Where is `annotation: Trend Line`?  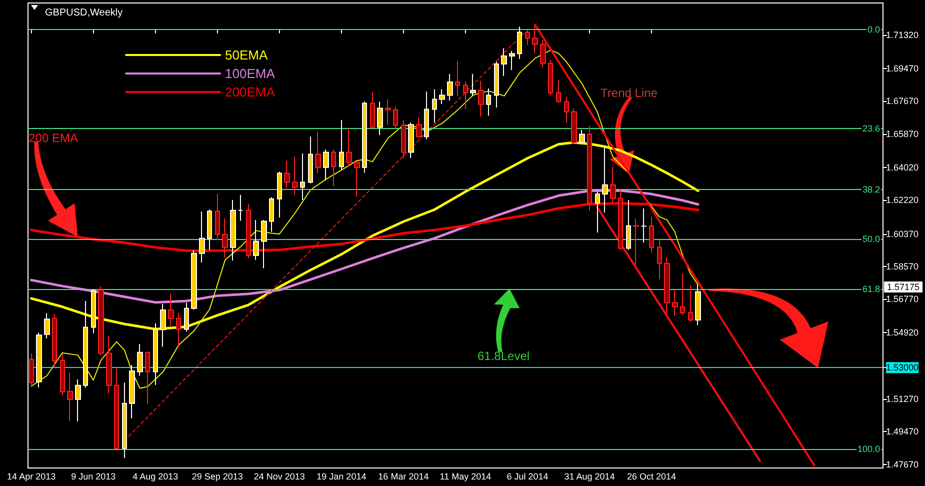 annotation: Trend Line is located at coordinates (629, 93).